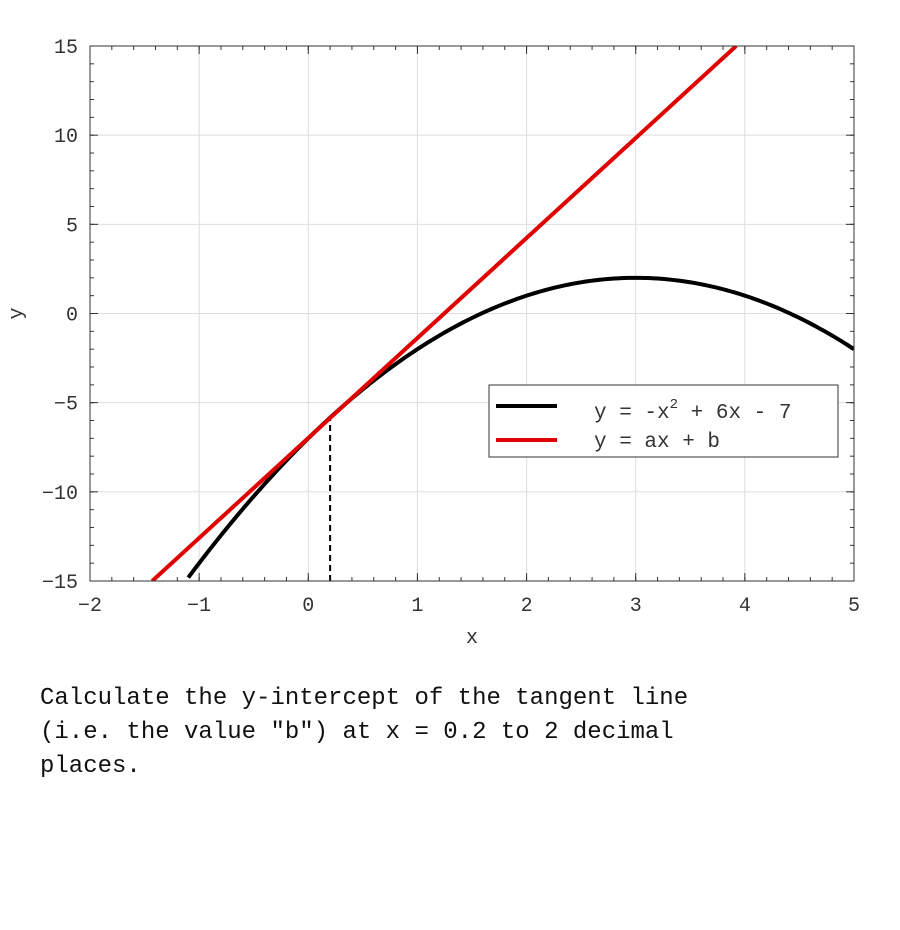 The image size is (900, 930). I want to click on legend: y = -x2 + 6x - 7 y = ax + b, so click(663, 421).